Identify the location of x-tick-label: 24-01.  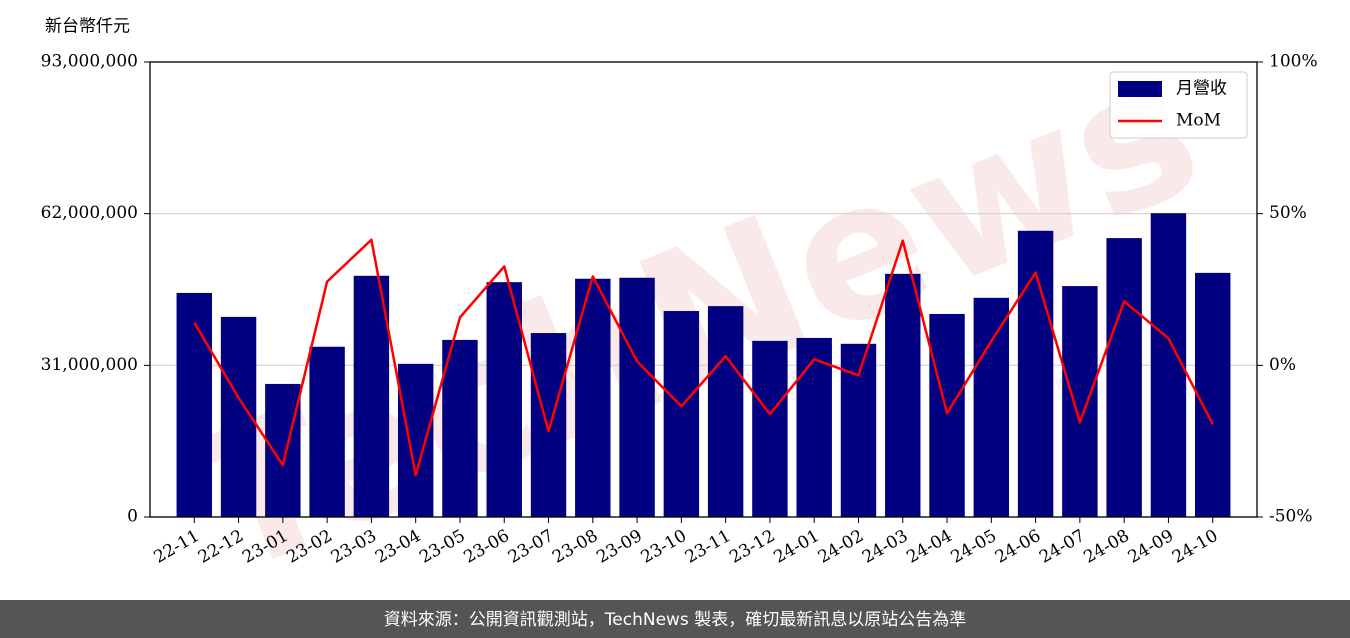
(797, 547).